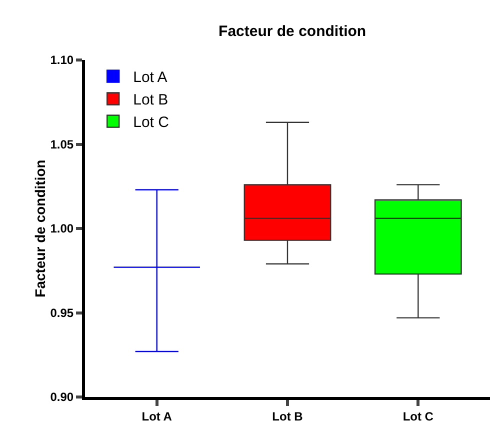  Describe the element at coordinates (40, 229) in the screenshot. I see `y-axis-title: Facteur de condition` at that location.